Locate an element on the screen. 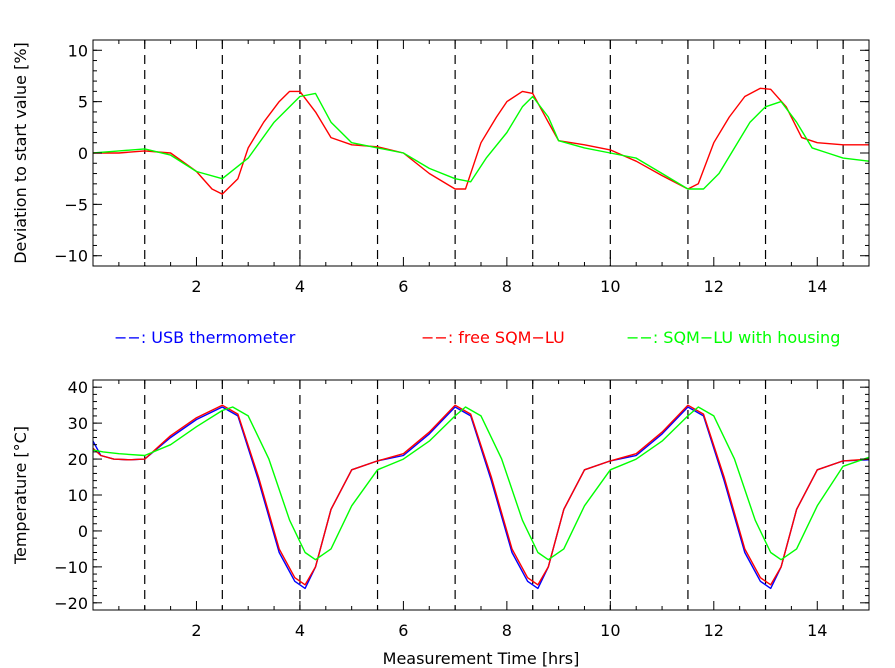  temperature-ytick-label: 20 is located at coordinates (78, 459).